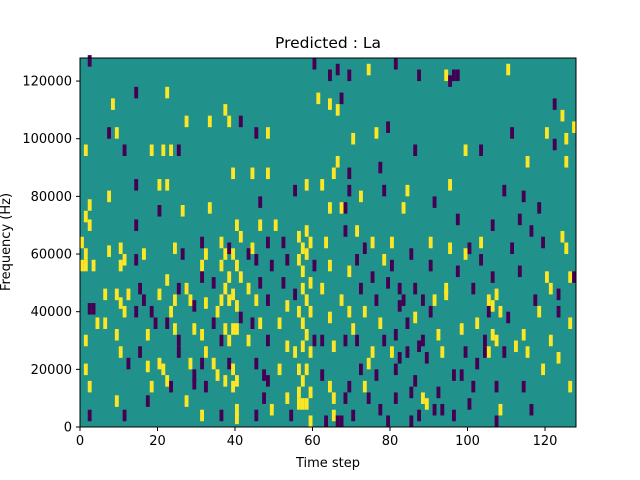 This screenshot has width=640, height=480. I want to click on x-tick-label: 120, so click(545, 441).